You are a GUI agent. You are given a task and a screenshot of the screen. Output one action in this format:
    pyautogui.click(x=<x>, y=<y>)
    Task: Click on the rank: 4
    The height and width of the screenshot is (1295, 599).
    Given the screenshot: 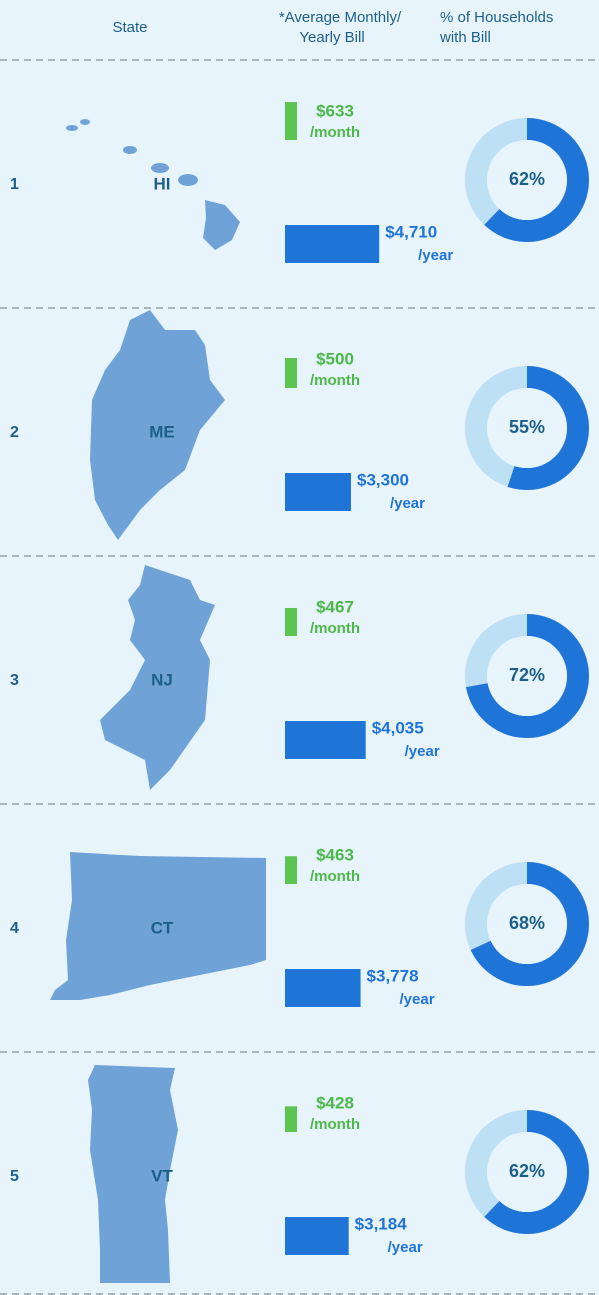 What is the action you would take?
    pyautogui.click(x=14, y=928)
    